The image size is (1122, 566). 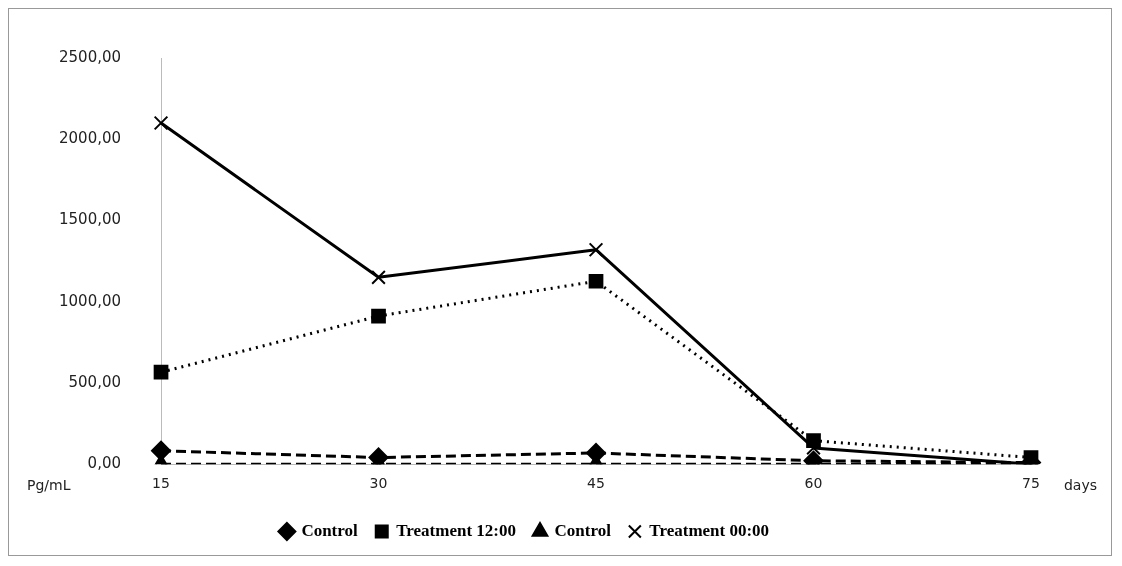 What do you see at coordinates (161, 483) in the screenshot?
I see `x-tick-label: 15` at bounding box center [161, 483].